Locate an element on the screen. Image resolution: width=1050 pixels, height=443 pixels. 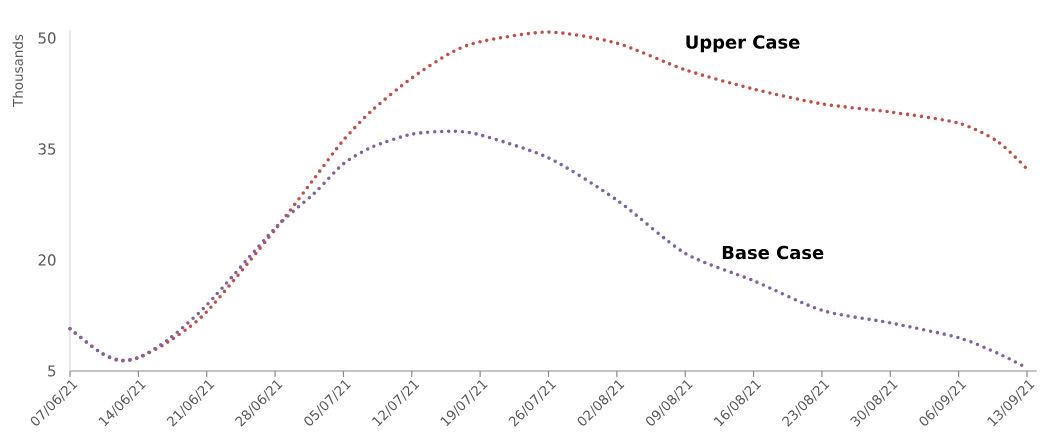
y-axis-title: Thousands is located at coordinates (17, 70).